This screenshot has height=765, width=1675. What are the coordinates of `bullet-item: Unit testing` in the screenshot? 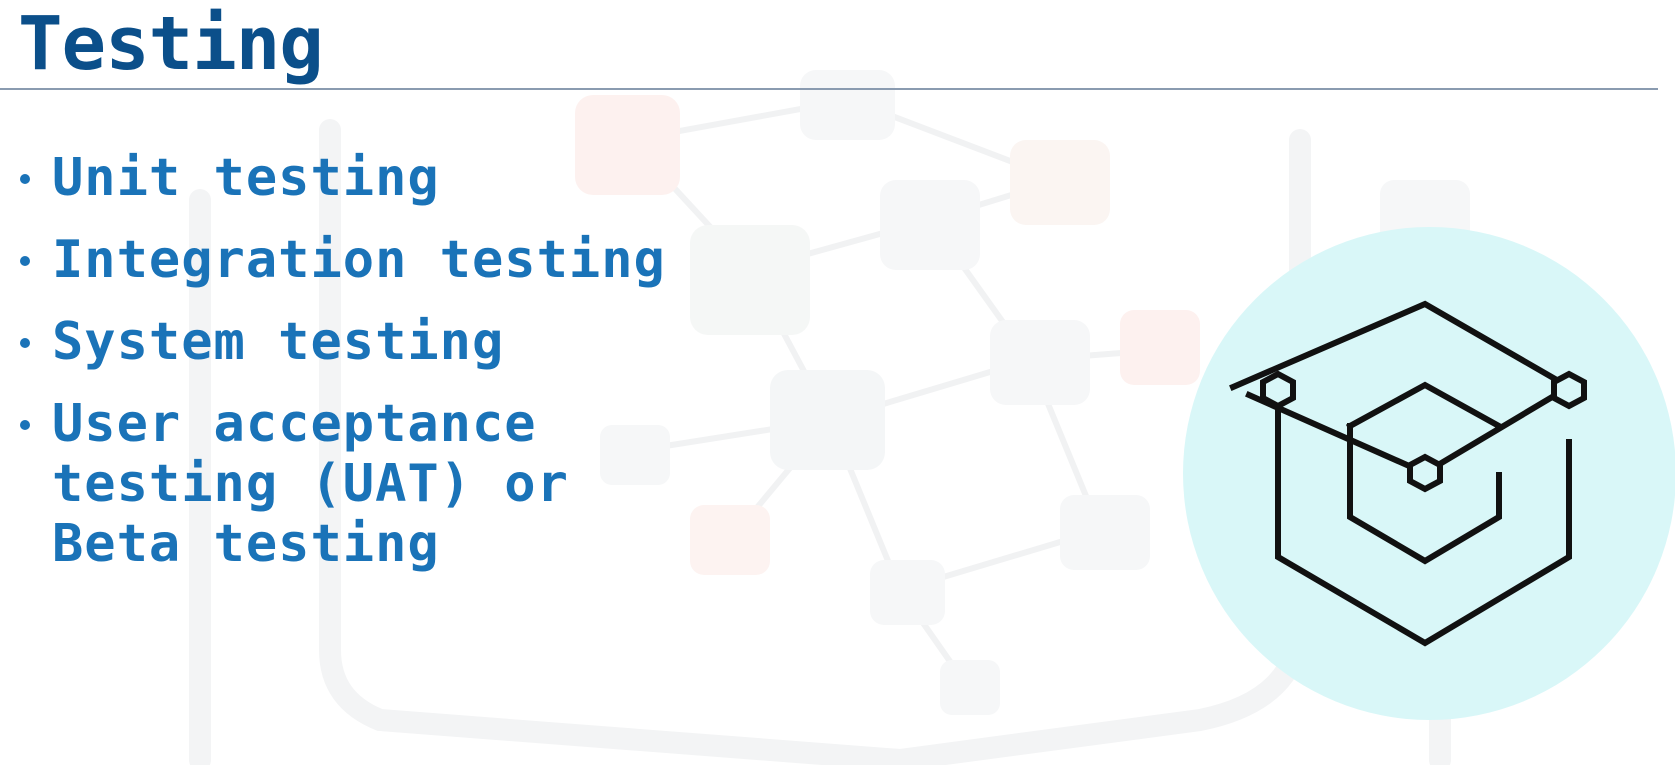 It's located at (394, 178).